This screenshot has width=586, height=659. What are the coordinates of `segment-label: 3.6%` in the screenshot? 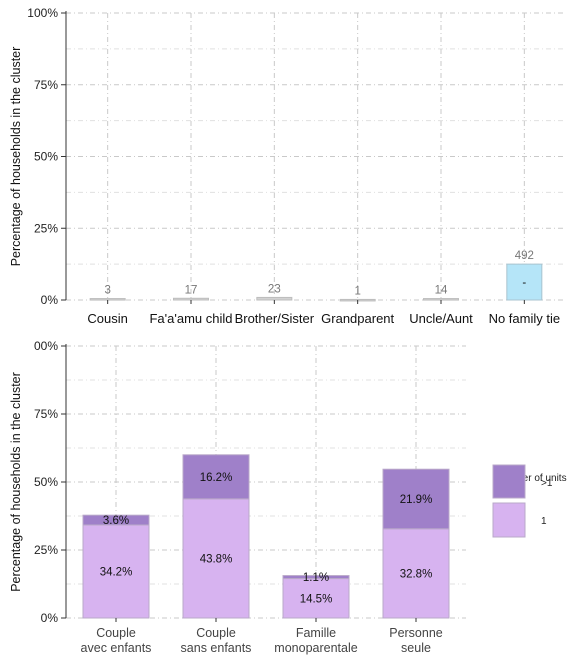 It's located at (116, 521).